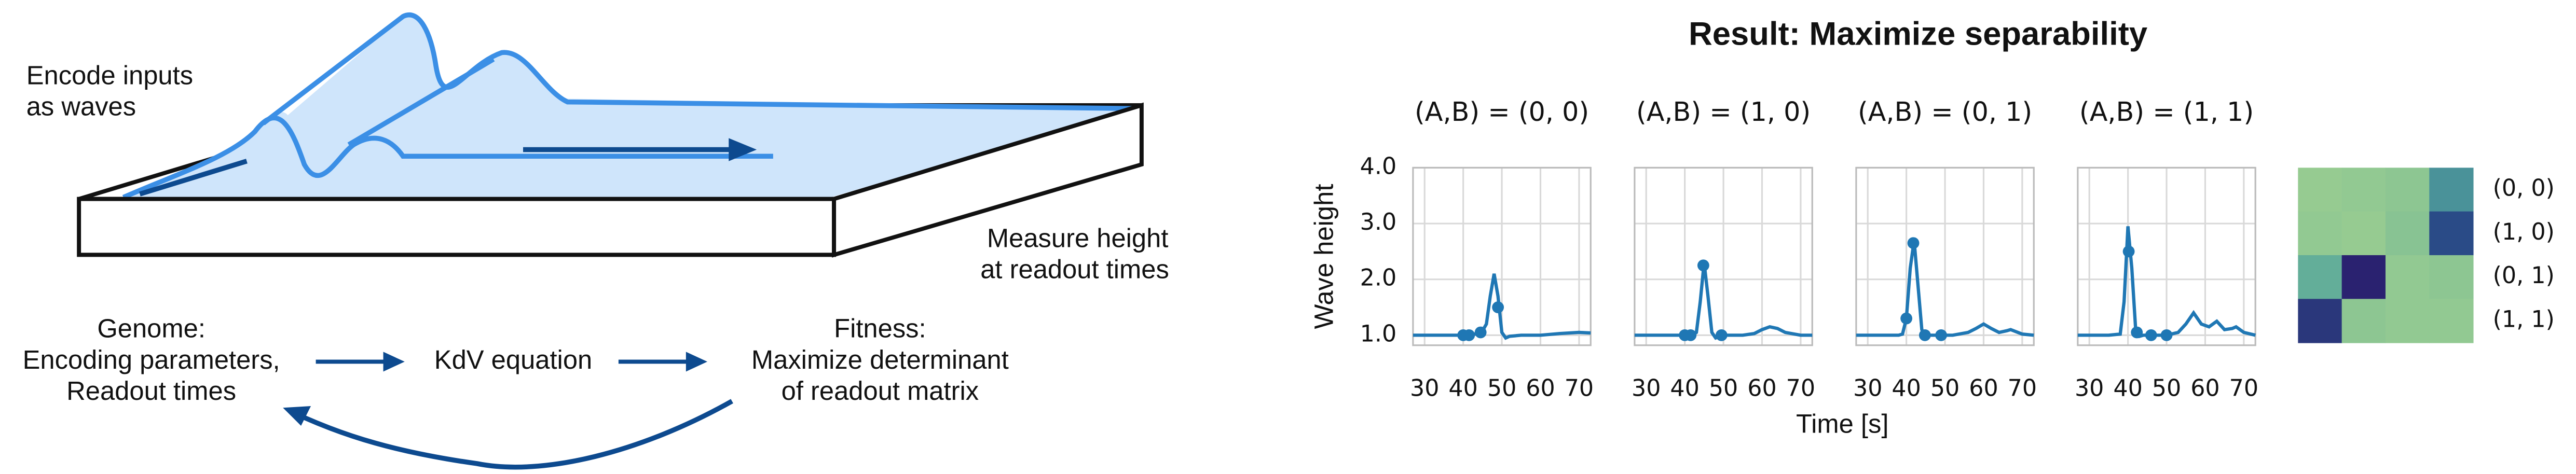 This screenshot has width=2576, height=474. What do you see at coordinates (447, 157) in the screenshot?
I see `wave-front` at bounding box center [447, 157].